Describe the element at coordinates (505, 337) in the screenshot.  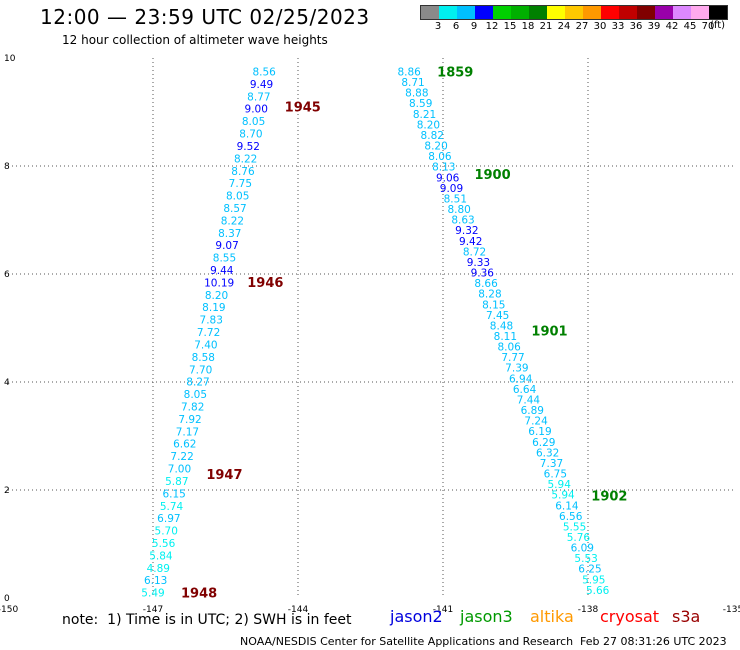
I see `wave-height-value: 8.11` at that location.